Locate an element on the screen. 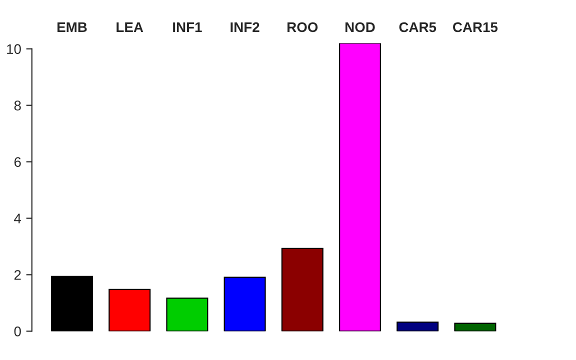  y-tick-label: 0 is located at coordinates (17, 331).